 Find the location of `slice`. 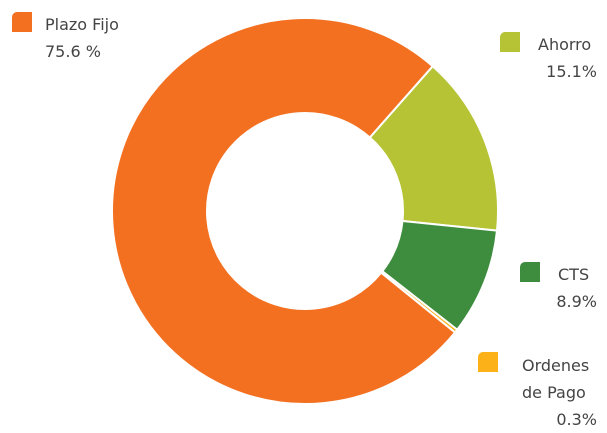

slice is located at coordinates (439, 275).